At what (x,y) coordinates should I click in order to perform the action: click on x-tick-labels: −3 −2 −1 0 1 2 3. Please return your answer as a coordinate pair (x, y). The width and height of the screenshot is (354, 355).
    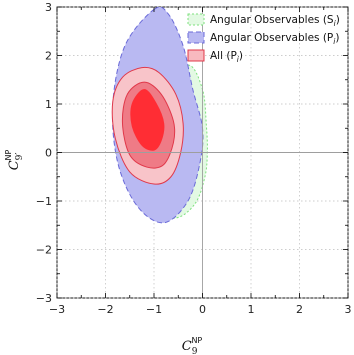
    Looking at the image, I should click on (200, 309).